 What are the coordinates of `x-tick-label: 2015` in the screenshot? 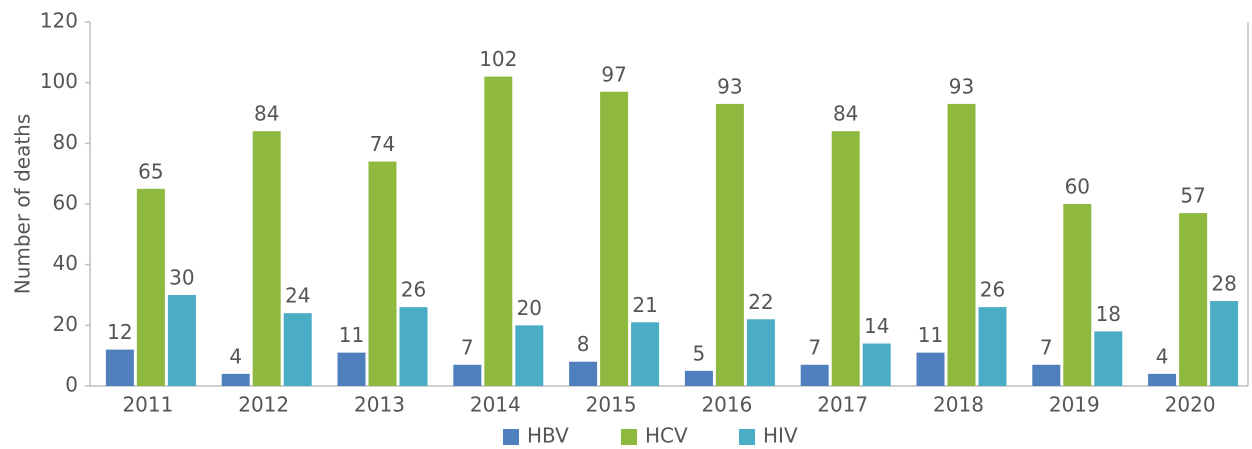 It's located at (611, 405).